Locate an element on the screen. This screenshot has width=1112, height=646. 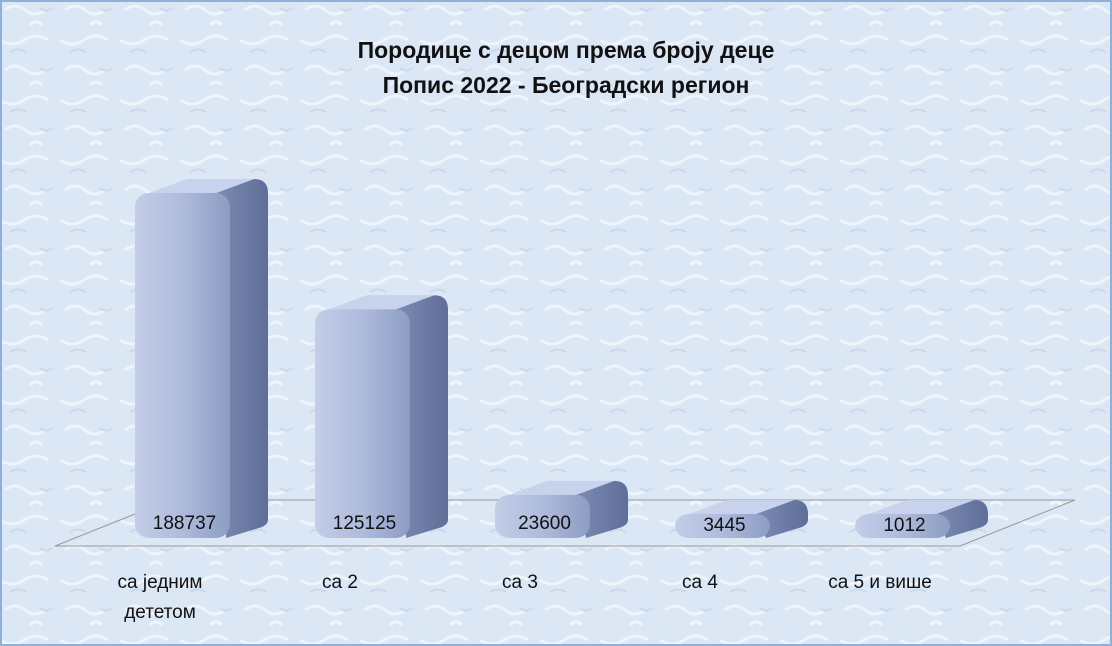
value-label: 125125 is located at coordinates (364, 523).